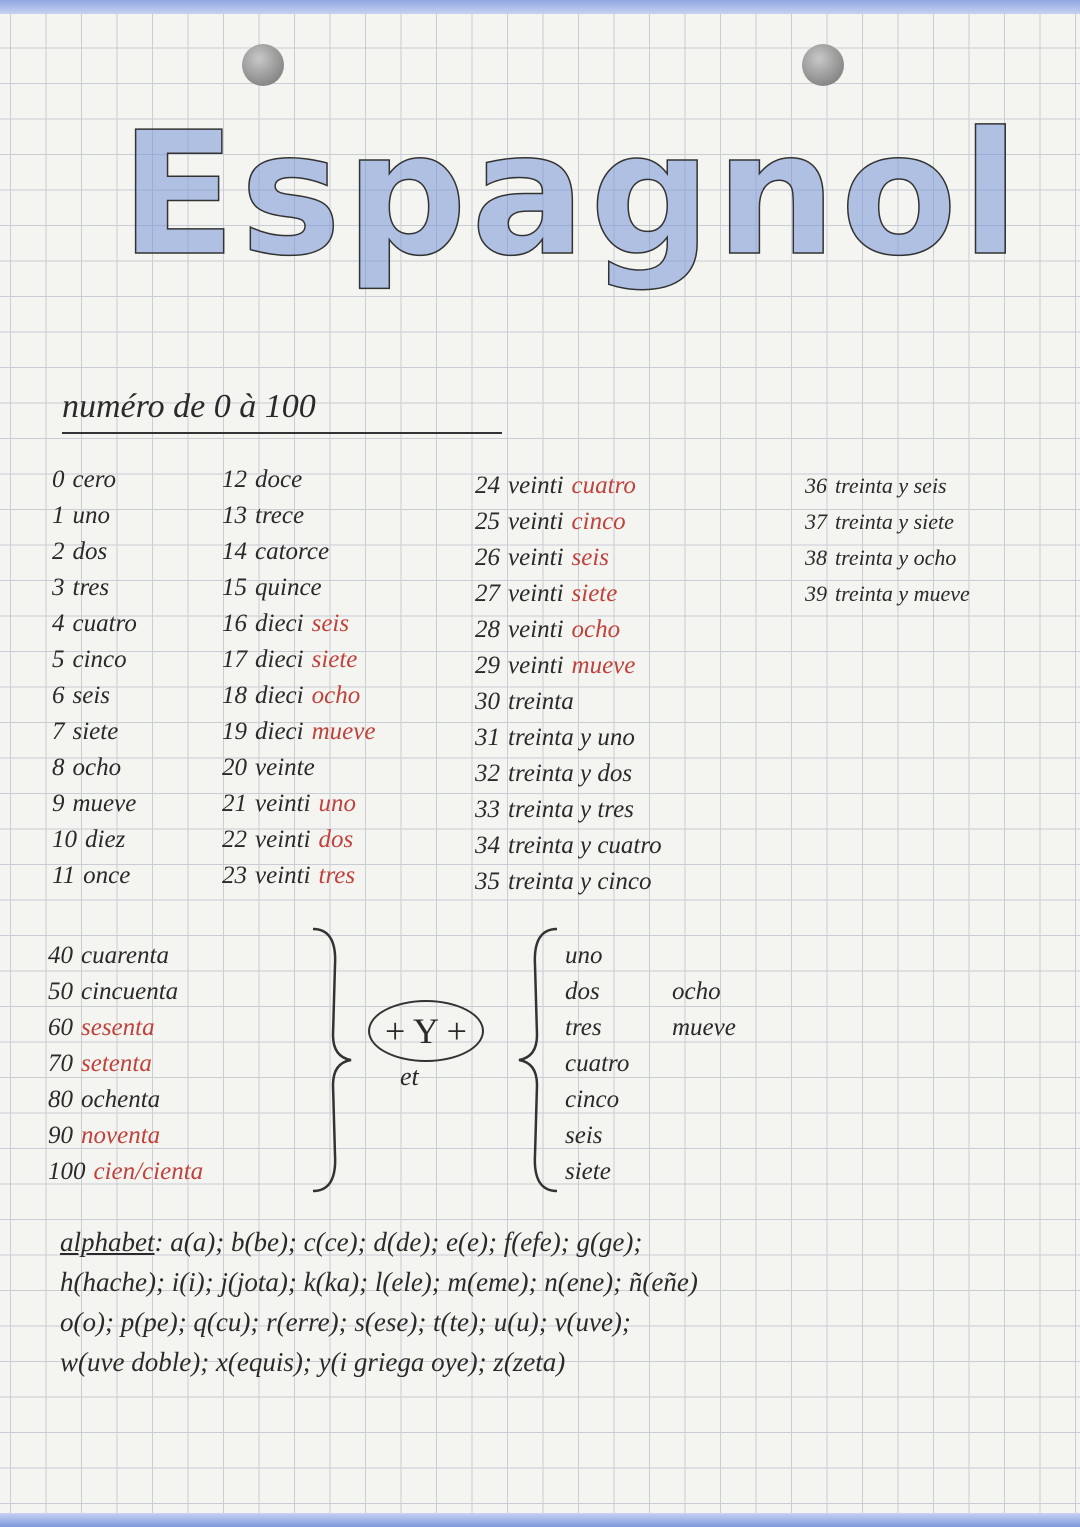 This screenshot has width=1080, height=1527. I want to click on number-row: 15 quince, so click(298, 588).